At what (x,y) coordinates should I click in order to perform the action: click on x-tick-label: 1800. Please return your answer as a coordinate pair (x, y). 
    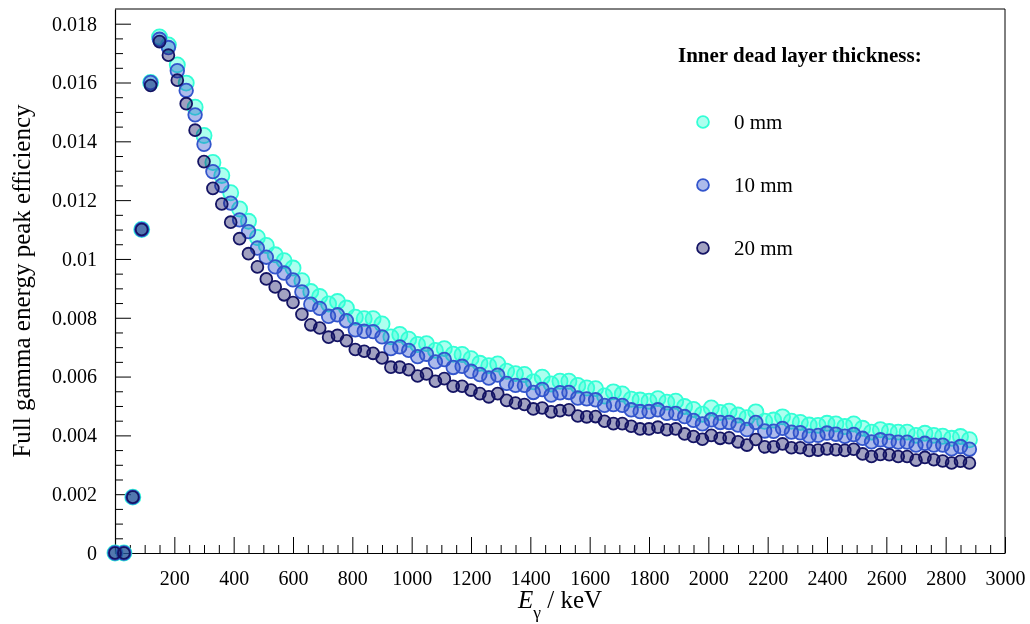
    Looking at the image, I should click on (649, 578).